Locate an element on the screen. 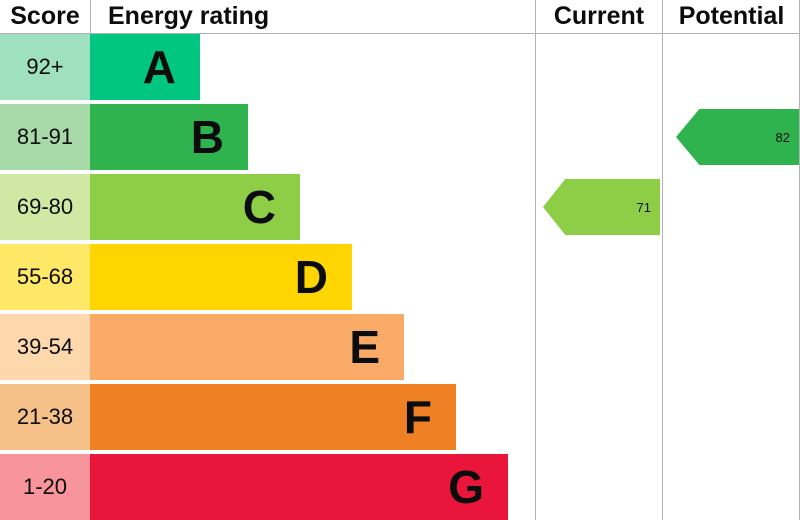 The height and width of the screenshot is (520, 800). score-label: 39-54 is located at coordinates (45, 346).